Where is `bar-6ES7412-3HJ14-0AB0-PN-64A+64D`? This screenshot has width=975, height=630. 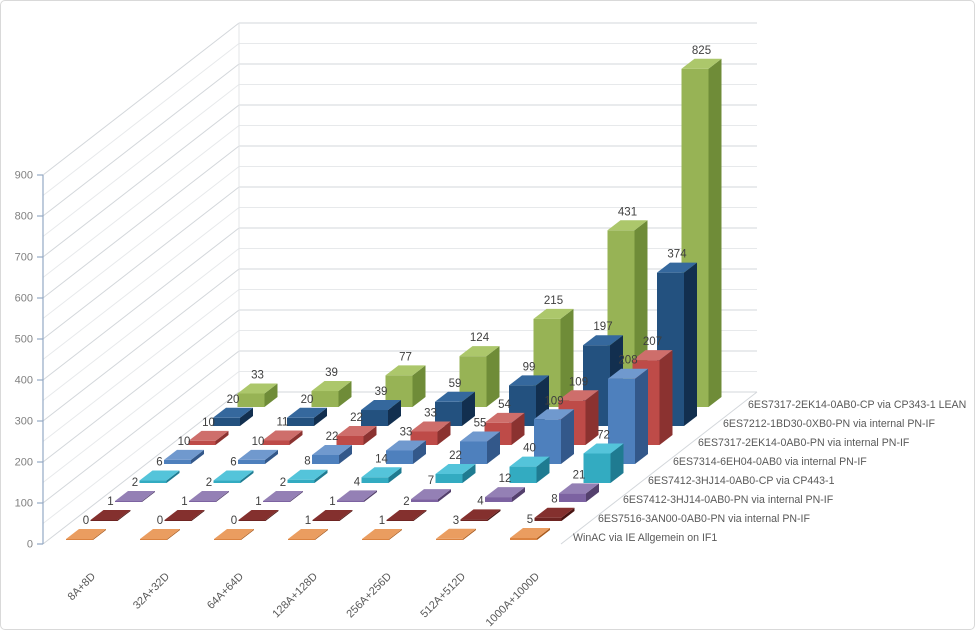 bar-6ES7412-3HJ14-0AB0-PN-64A+64D is located at coordinates (283, 496).